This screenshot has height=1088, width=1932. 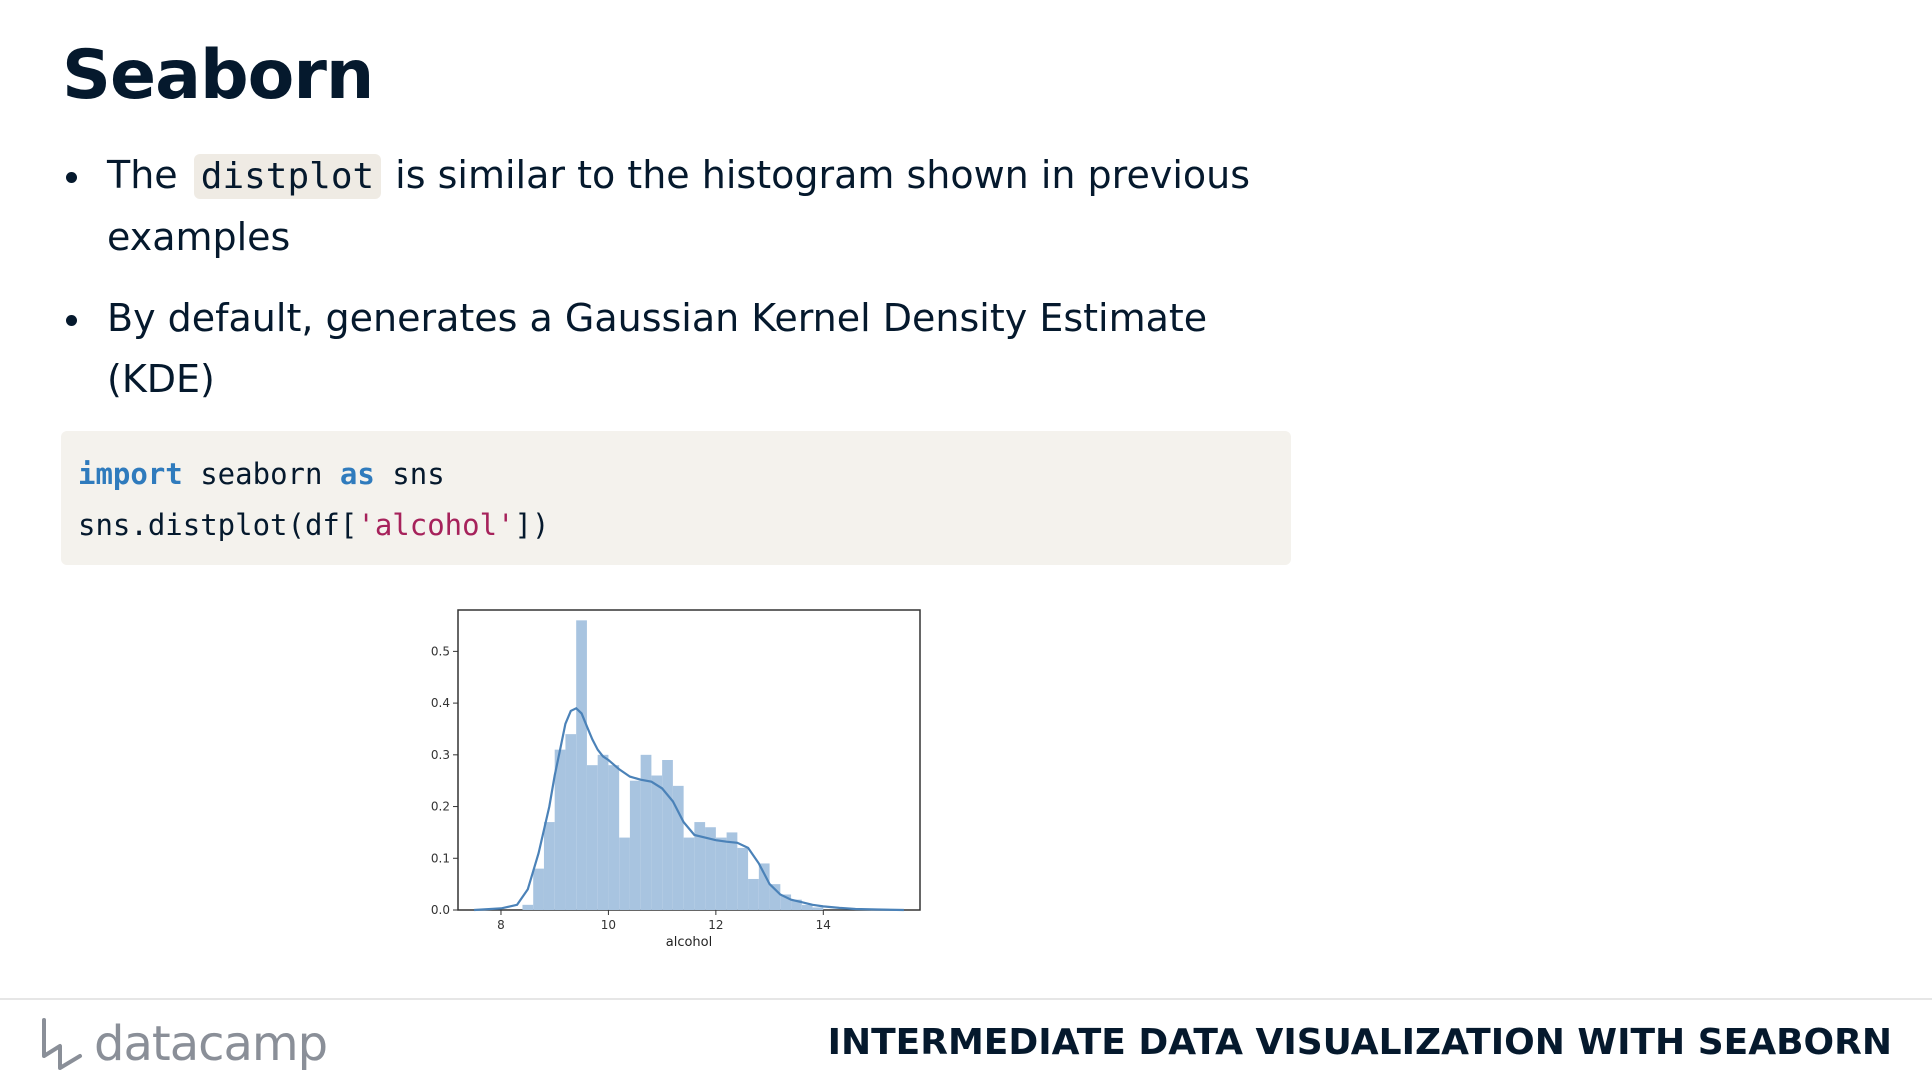 I want to click on code-text: sns.distplot(df[, so click(x=218, y=525).